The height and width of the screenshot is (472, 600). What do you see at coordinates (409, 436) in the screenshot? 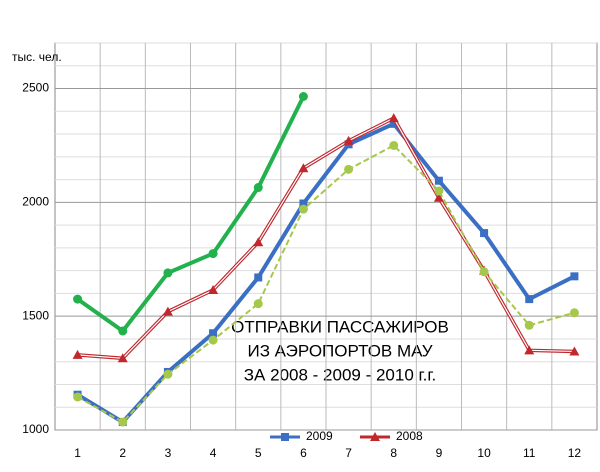
I see `legend-label: 2008` at bounding box center [409, 436].